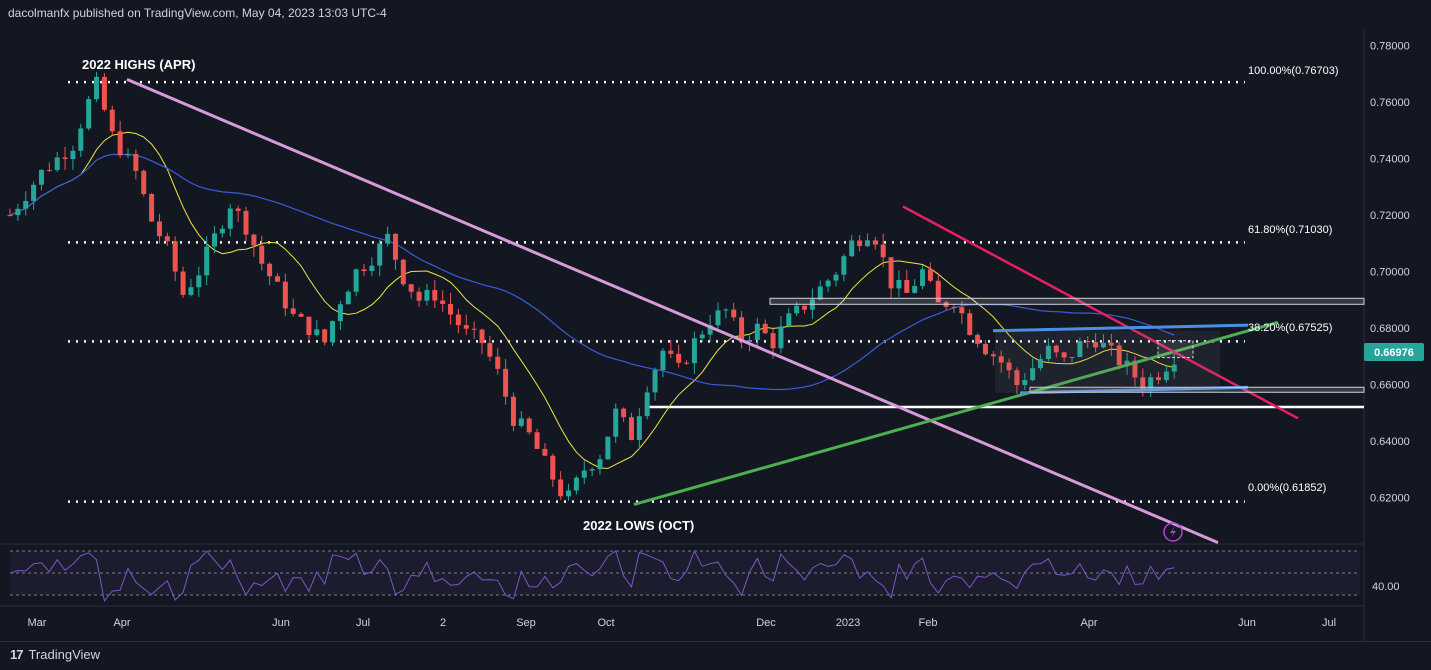  I want to click on price-tick-label: 0.64000, so click(1390, 442).